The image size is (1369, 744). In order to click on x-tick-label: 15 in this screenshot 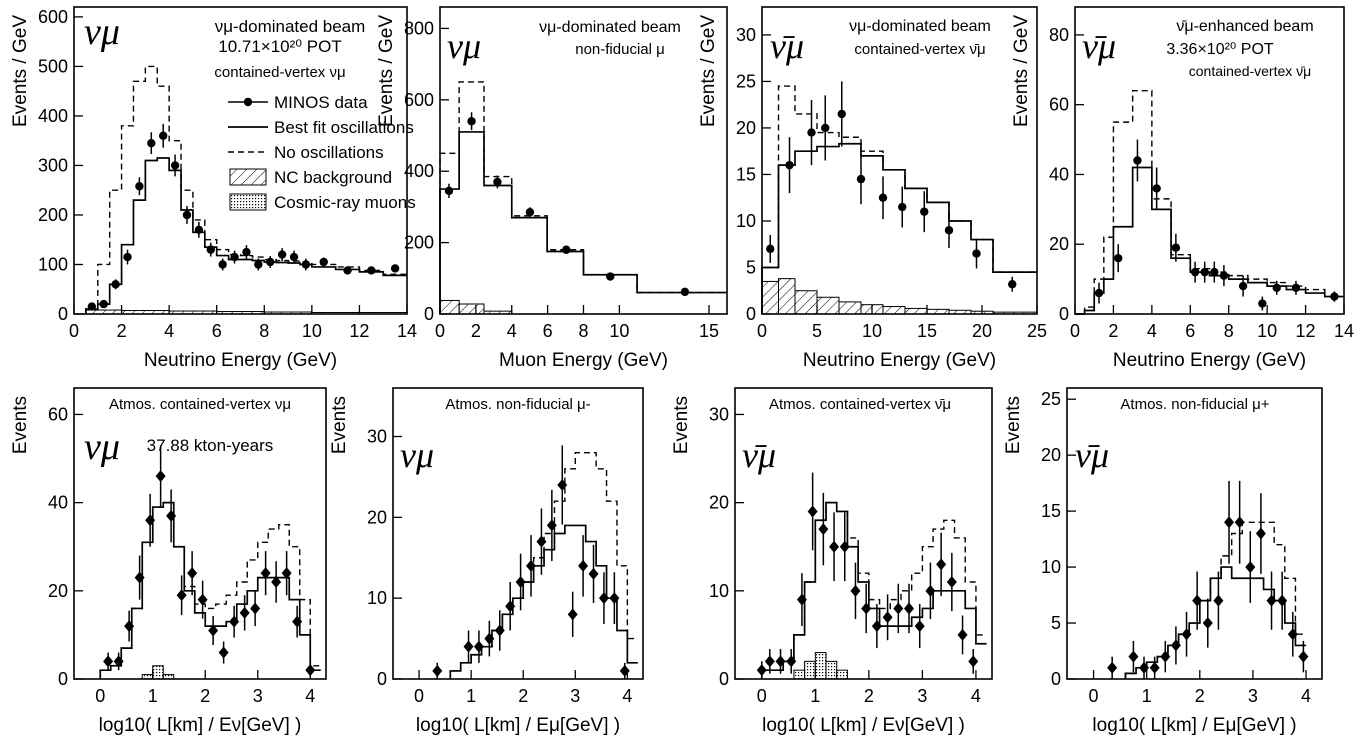, I will do `click(927, 331)`.